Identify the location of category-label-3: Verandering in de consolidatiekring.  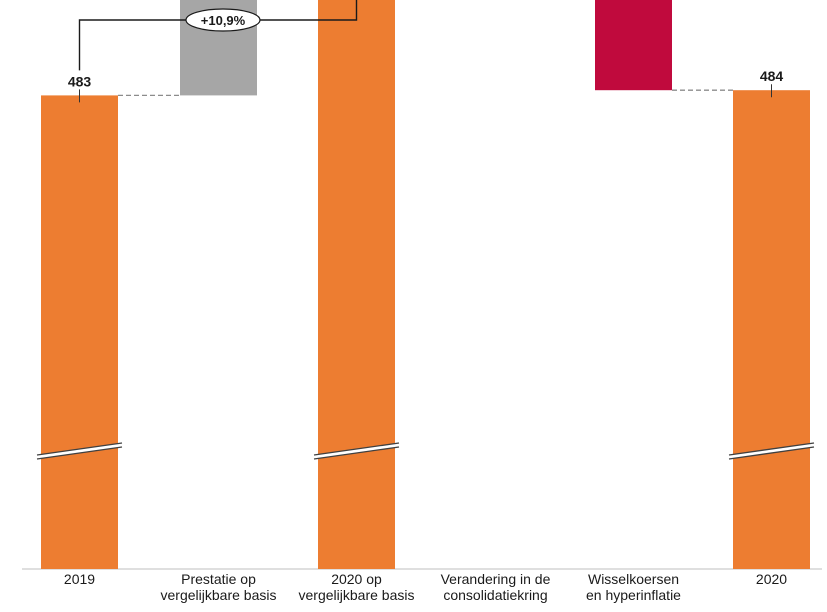
(496, 587).